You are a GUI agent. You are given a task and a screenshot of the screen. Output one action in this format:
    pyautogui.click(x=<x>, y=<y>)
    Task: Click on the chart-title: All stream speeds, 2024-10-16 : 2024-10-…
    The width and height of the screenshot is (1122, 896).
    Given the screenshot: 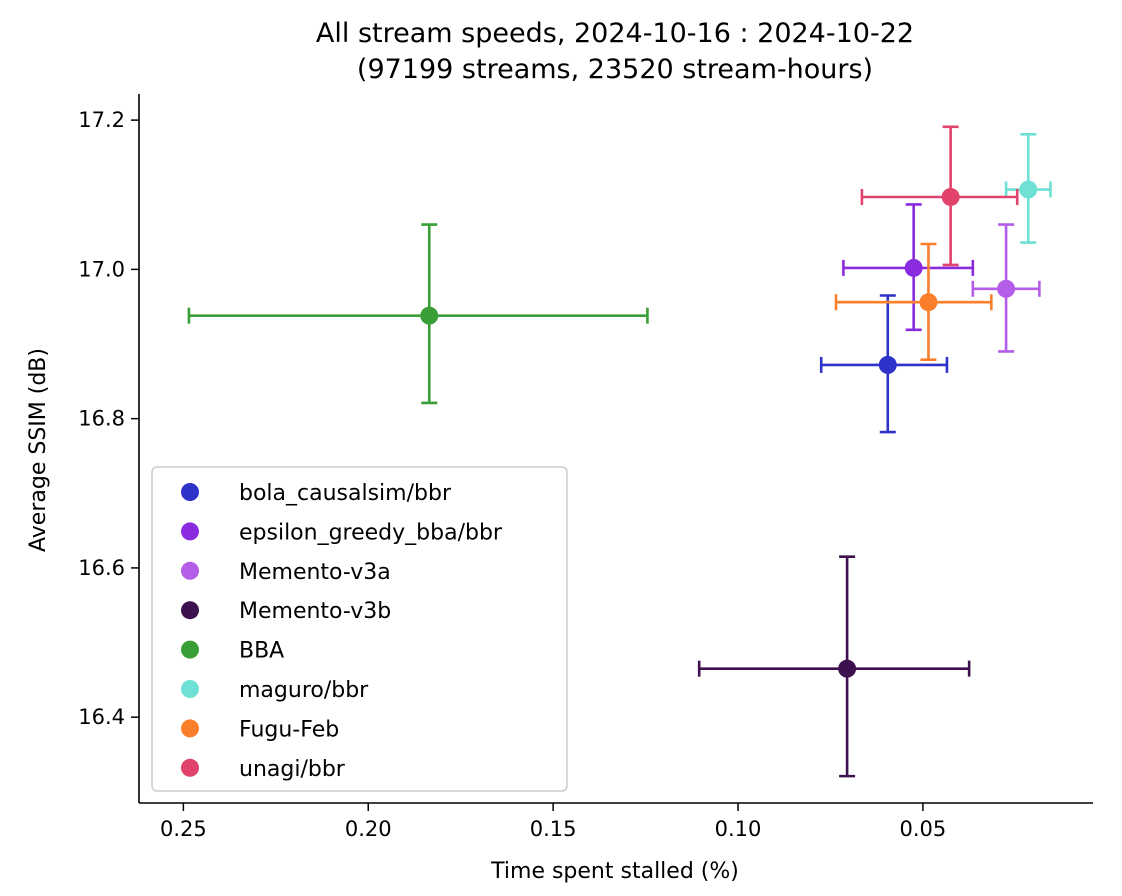 What is the action you would take?
    pyautogui.click(x=615, y=33)
    